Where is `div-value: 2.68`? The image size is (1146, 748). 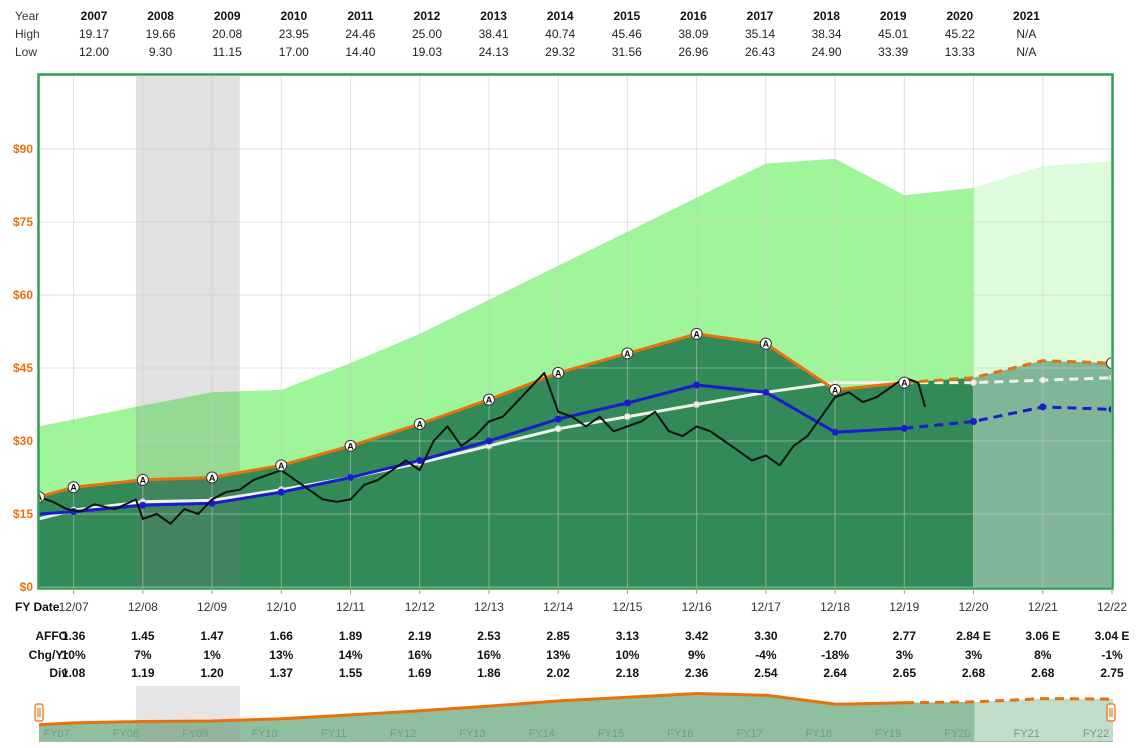
div-value: 2.68 is located at coordinates (1043, 673).